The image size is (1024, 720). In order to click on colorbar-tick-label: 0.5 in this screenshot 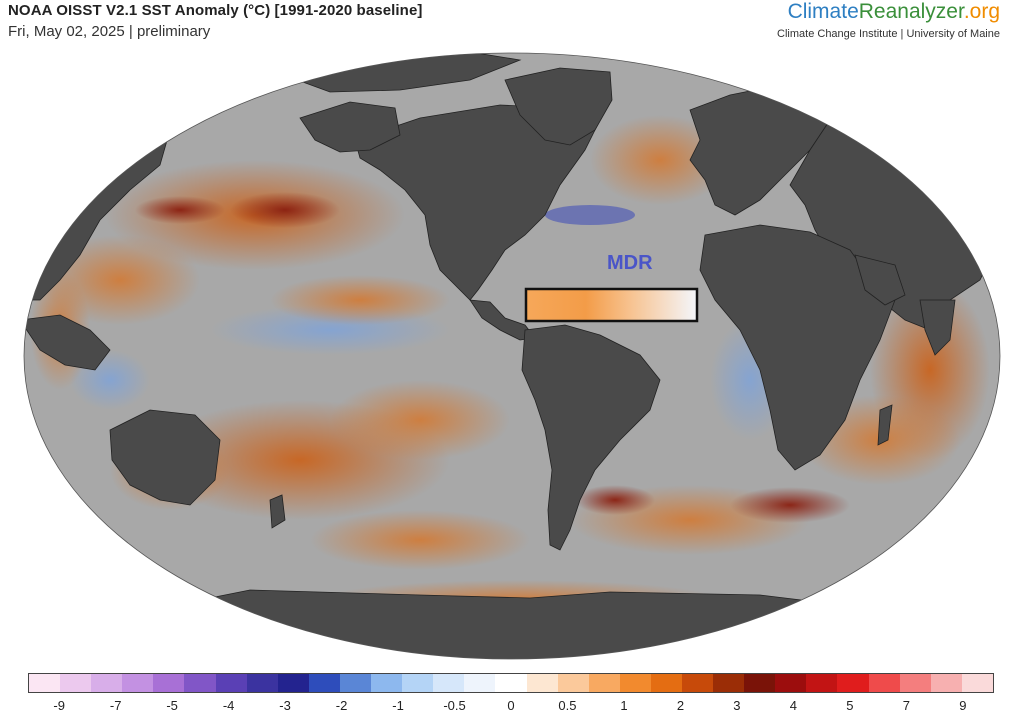, I will do `click(567, 705)`.